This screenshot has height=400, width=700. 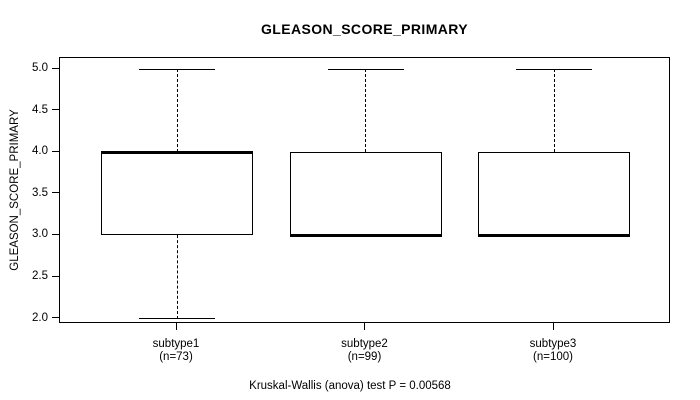 What do you see at coordinates (365, 111) in the screenshot?
I see `upper-whisker-subtype2` at bounding box center [365, 111].